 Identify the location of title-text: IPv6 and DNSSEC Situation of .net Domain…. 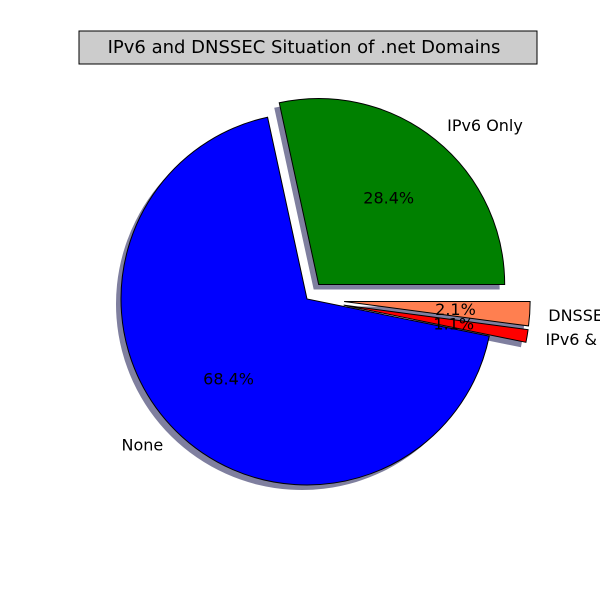
(304, 47).